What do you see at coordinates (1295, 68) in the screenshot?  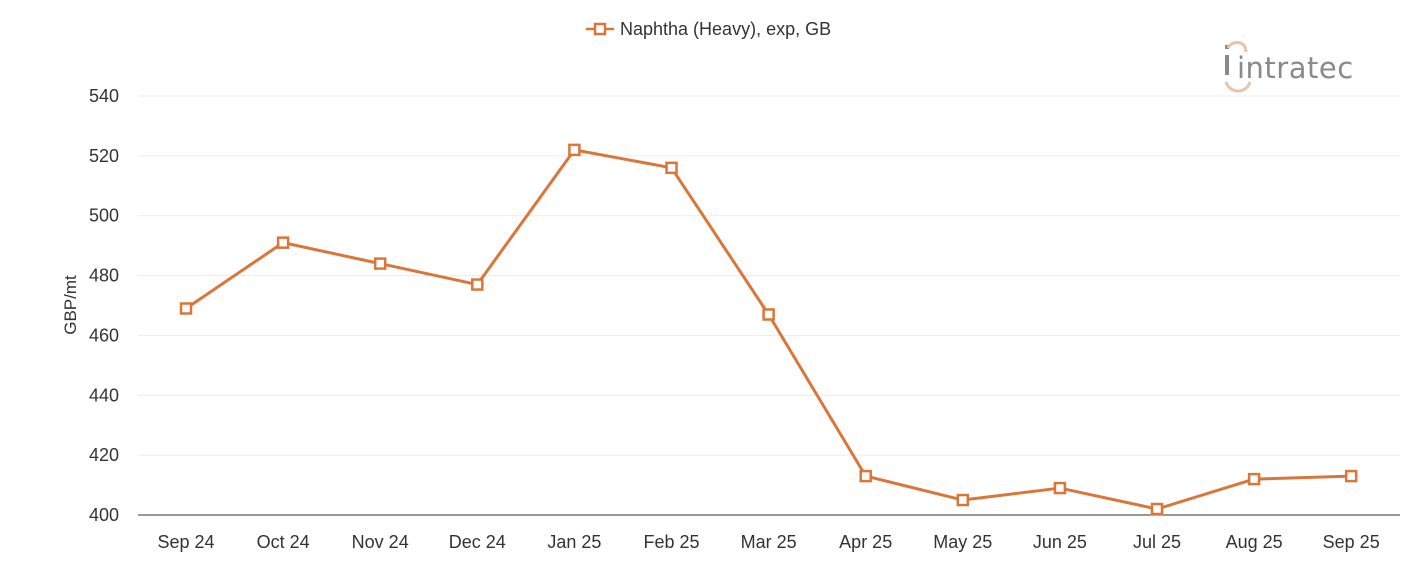 I see `logo-wordmark: intratec` at bounding box center [1295, 68].